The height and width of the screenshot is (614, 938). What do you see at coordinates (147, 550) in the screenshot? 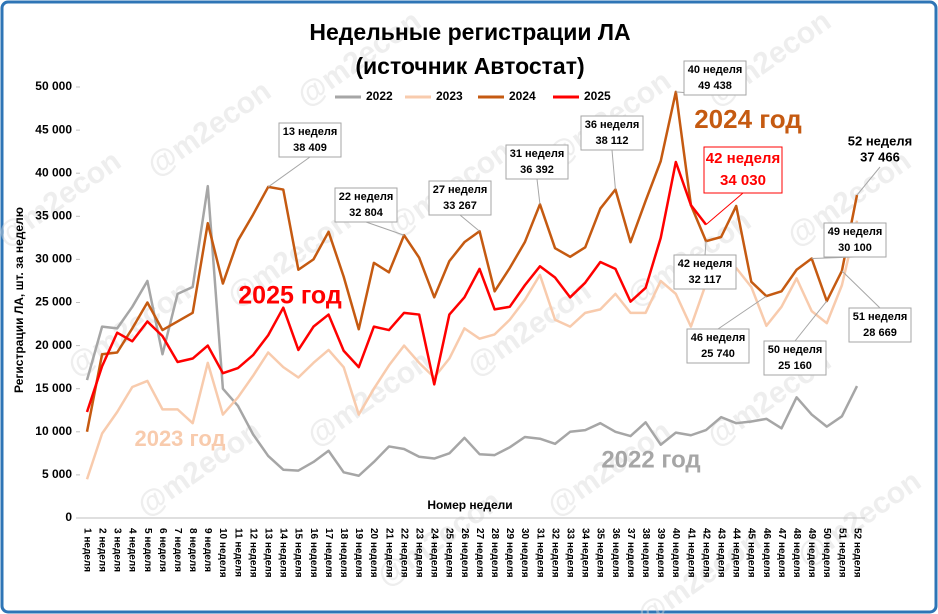
I see `x-tick-label: 5 неделя` at bounding box center [147, 550].